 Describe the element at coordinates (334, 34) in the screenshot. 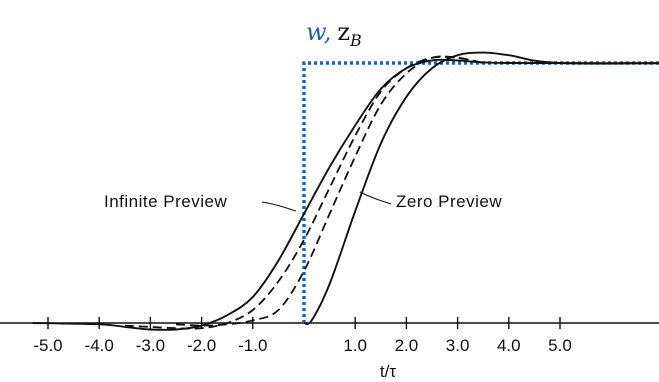

I see `y-axis-label: w, zB` at that location.